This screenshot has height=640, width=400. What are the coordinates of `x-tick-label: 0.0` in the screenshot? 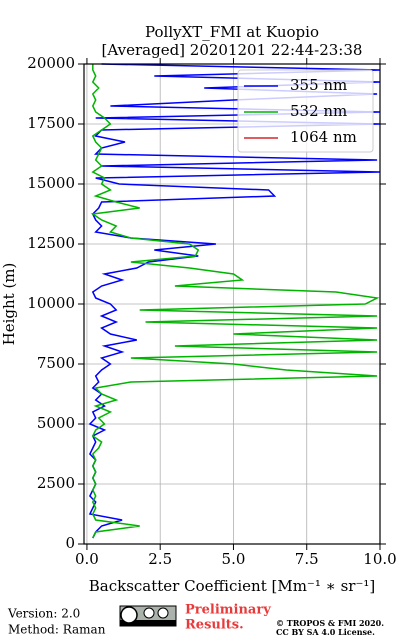 It's located at (87, 559).